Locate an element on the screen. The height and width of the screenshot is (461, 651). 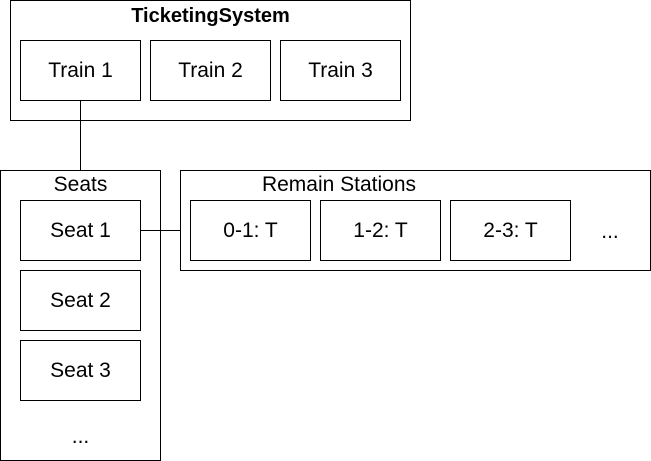
seat-2-box: Seat 2 is located at coordinates (80, 300).